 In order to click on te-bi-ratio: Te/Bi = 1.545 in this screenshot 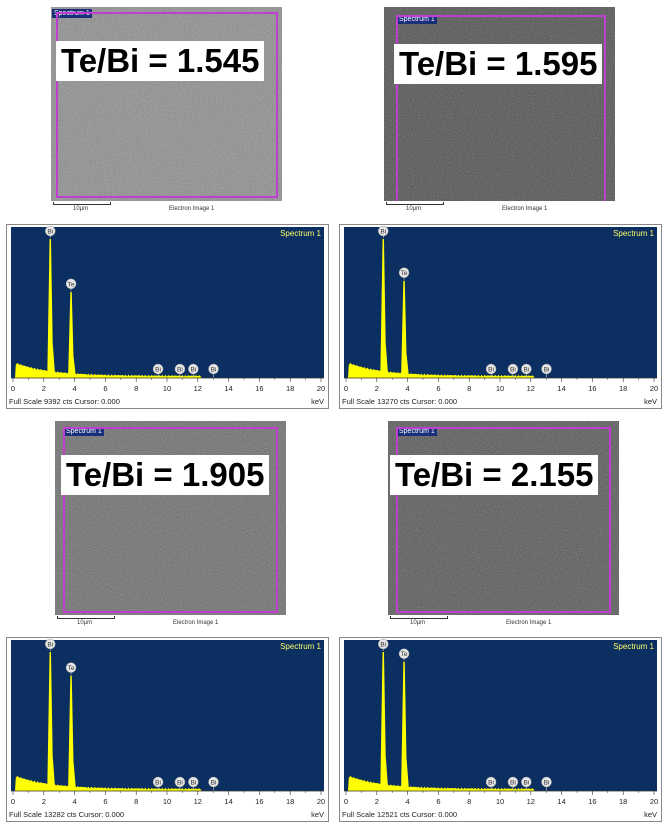, I will do `click(160, 61)`.